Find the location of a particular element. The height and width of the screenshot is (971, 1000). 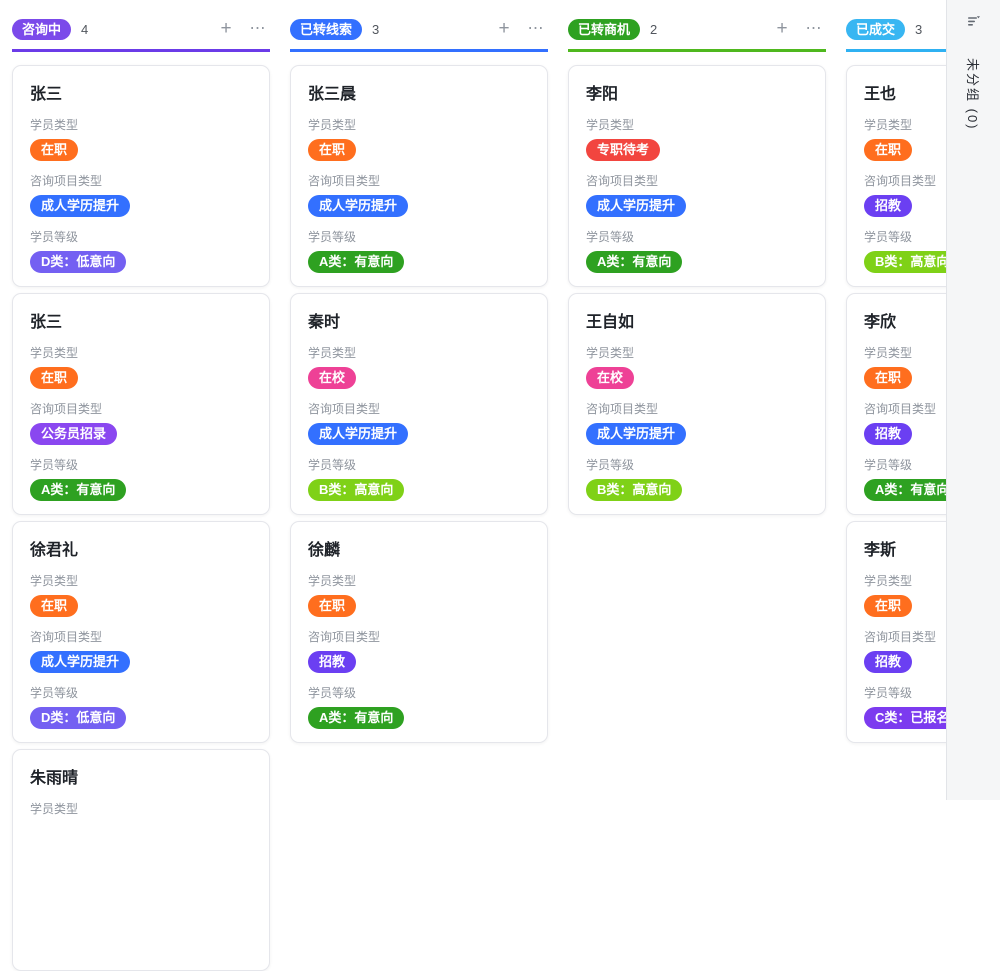

card-fields: 学员类型 在职 咨询项目类型 成人学历提升 学员等级 D类：低意向 is located at coordinates (141, 651).